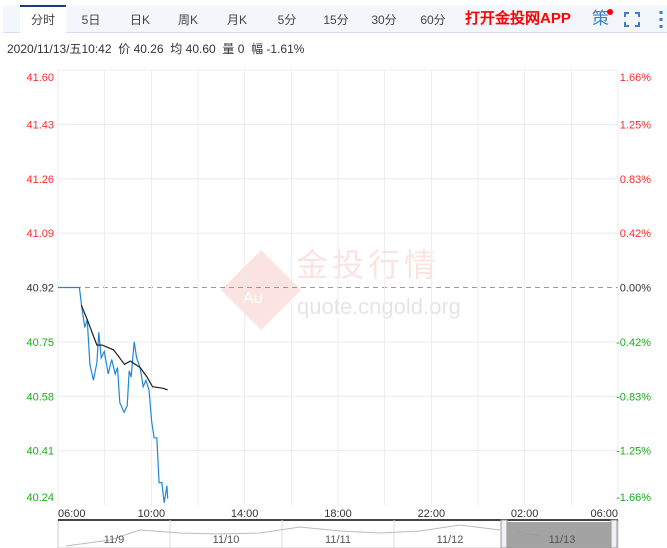 Image resolution: width=667 pixels, height=548 pixels. Describe the element at coordinates (40, 343) in the screenshot. I see `y-tick-left: 40.75` at that location.